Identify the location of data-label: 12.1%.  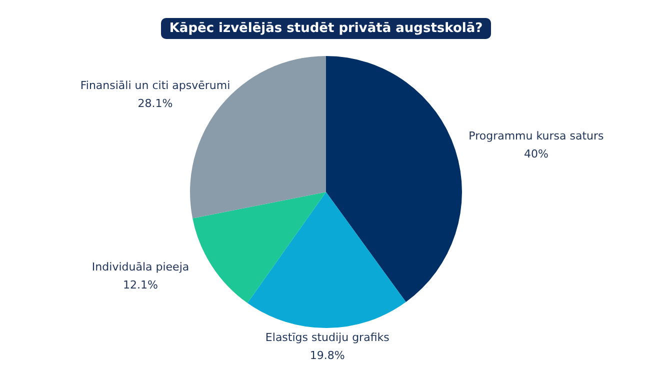
(140, 285).